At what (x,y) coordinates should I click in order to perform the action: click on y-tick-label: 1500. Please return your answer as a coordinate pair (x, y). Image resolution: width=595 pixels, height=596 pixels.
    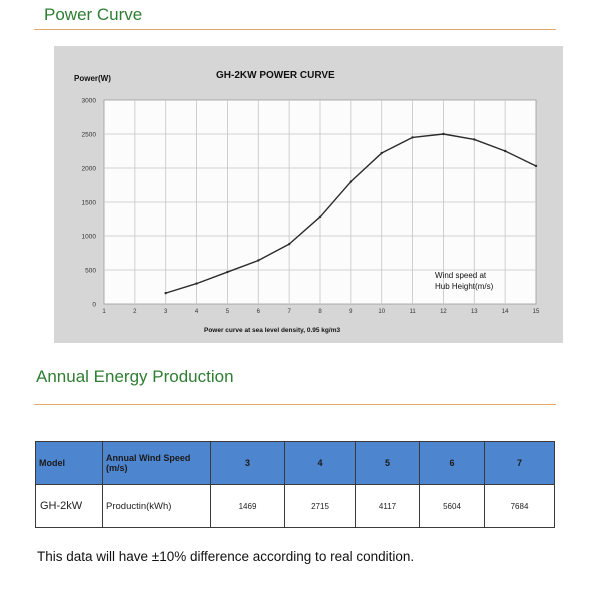
    Looking at the image, I should click on (89, 203).